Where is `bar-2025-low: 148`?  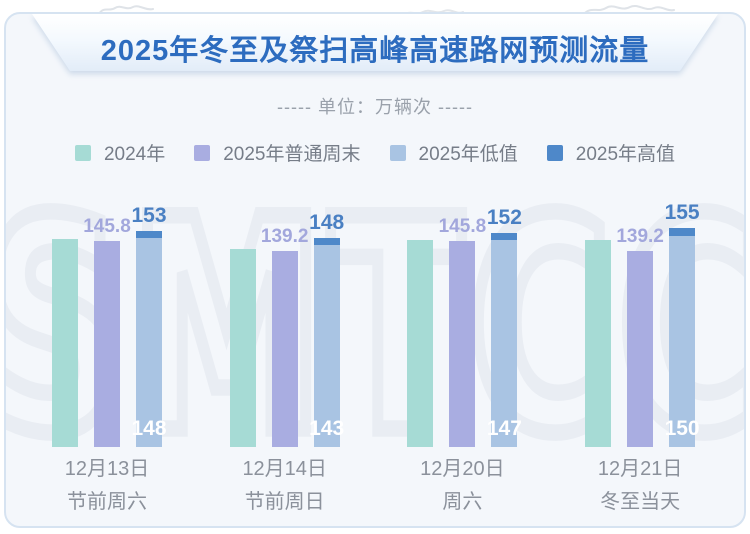
bar-2025-low: 148 is located at coordinates (149, 342).